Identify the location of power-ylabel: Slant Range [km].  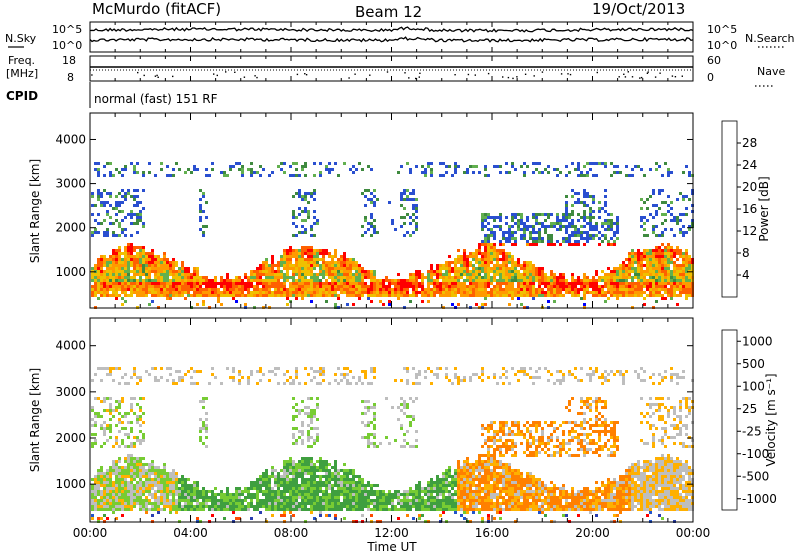
(35, 211).